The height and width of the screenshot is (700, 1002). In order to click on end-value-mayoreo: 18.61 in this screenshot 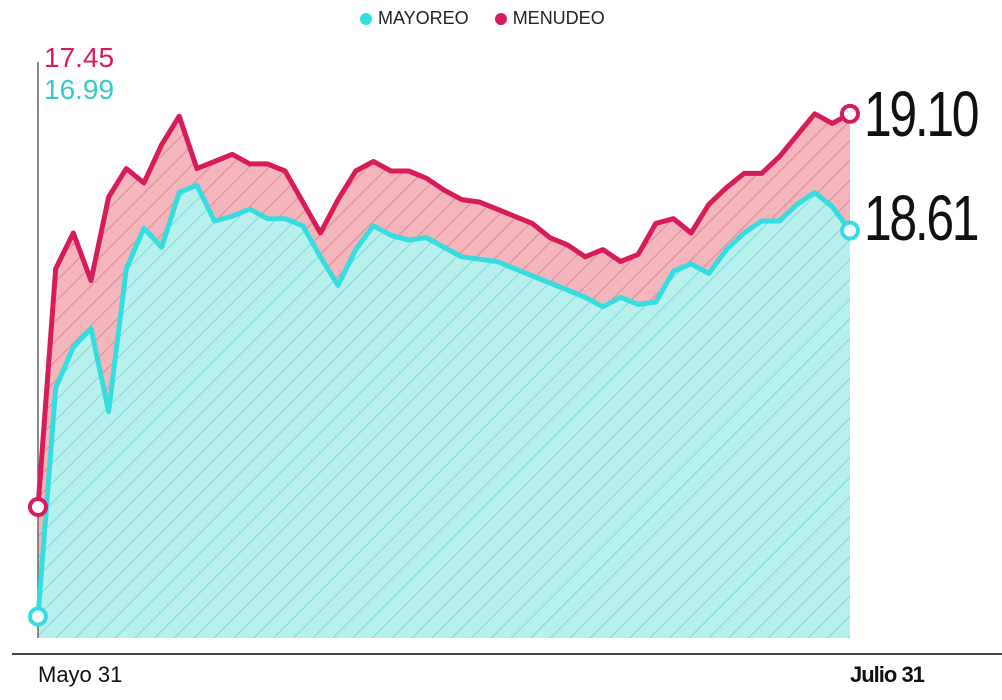, I will do `click(922, 218)`.